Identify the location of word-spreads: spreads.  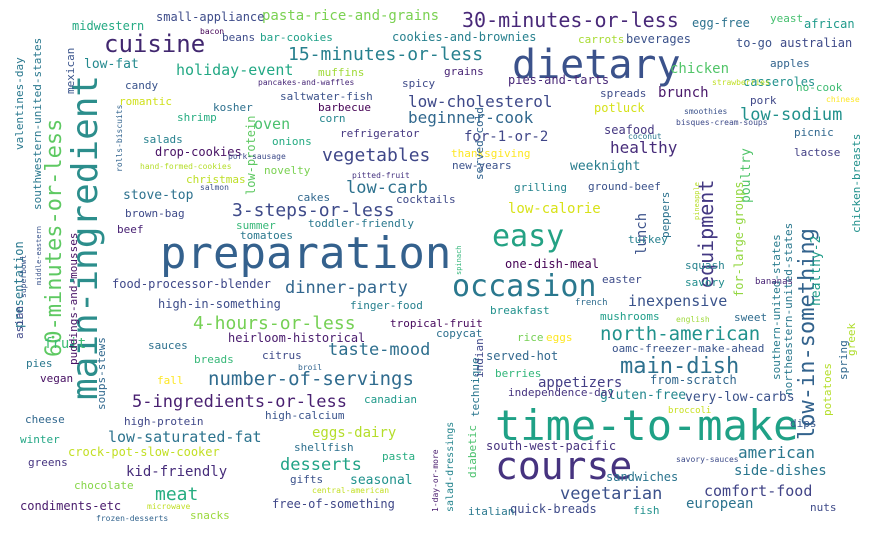
(623, 93).